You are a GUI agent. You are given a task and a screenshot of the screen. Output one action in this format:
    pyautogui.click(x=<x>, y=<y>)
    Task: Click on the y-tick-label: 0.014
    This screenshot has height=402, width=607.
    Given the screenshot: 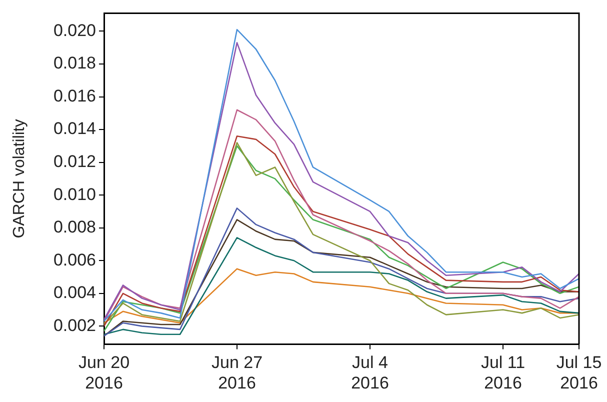 What is the action you would take?
    pyautogui.click(x=74, y=128)
    